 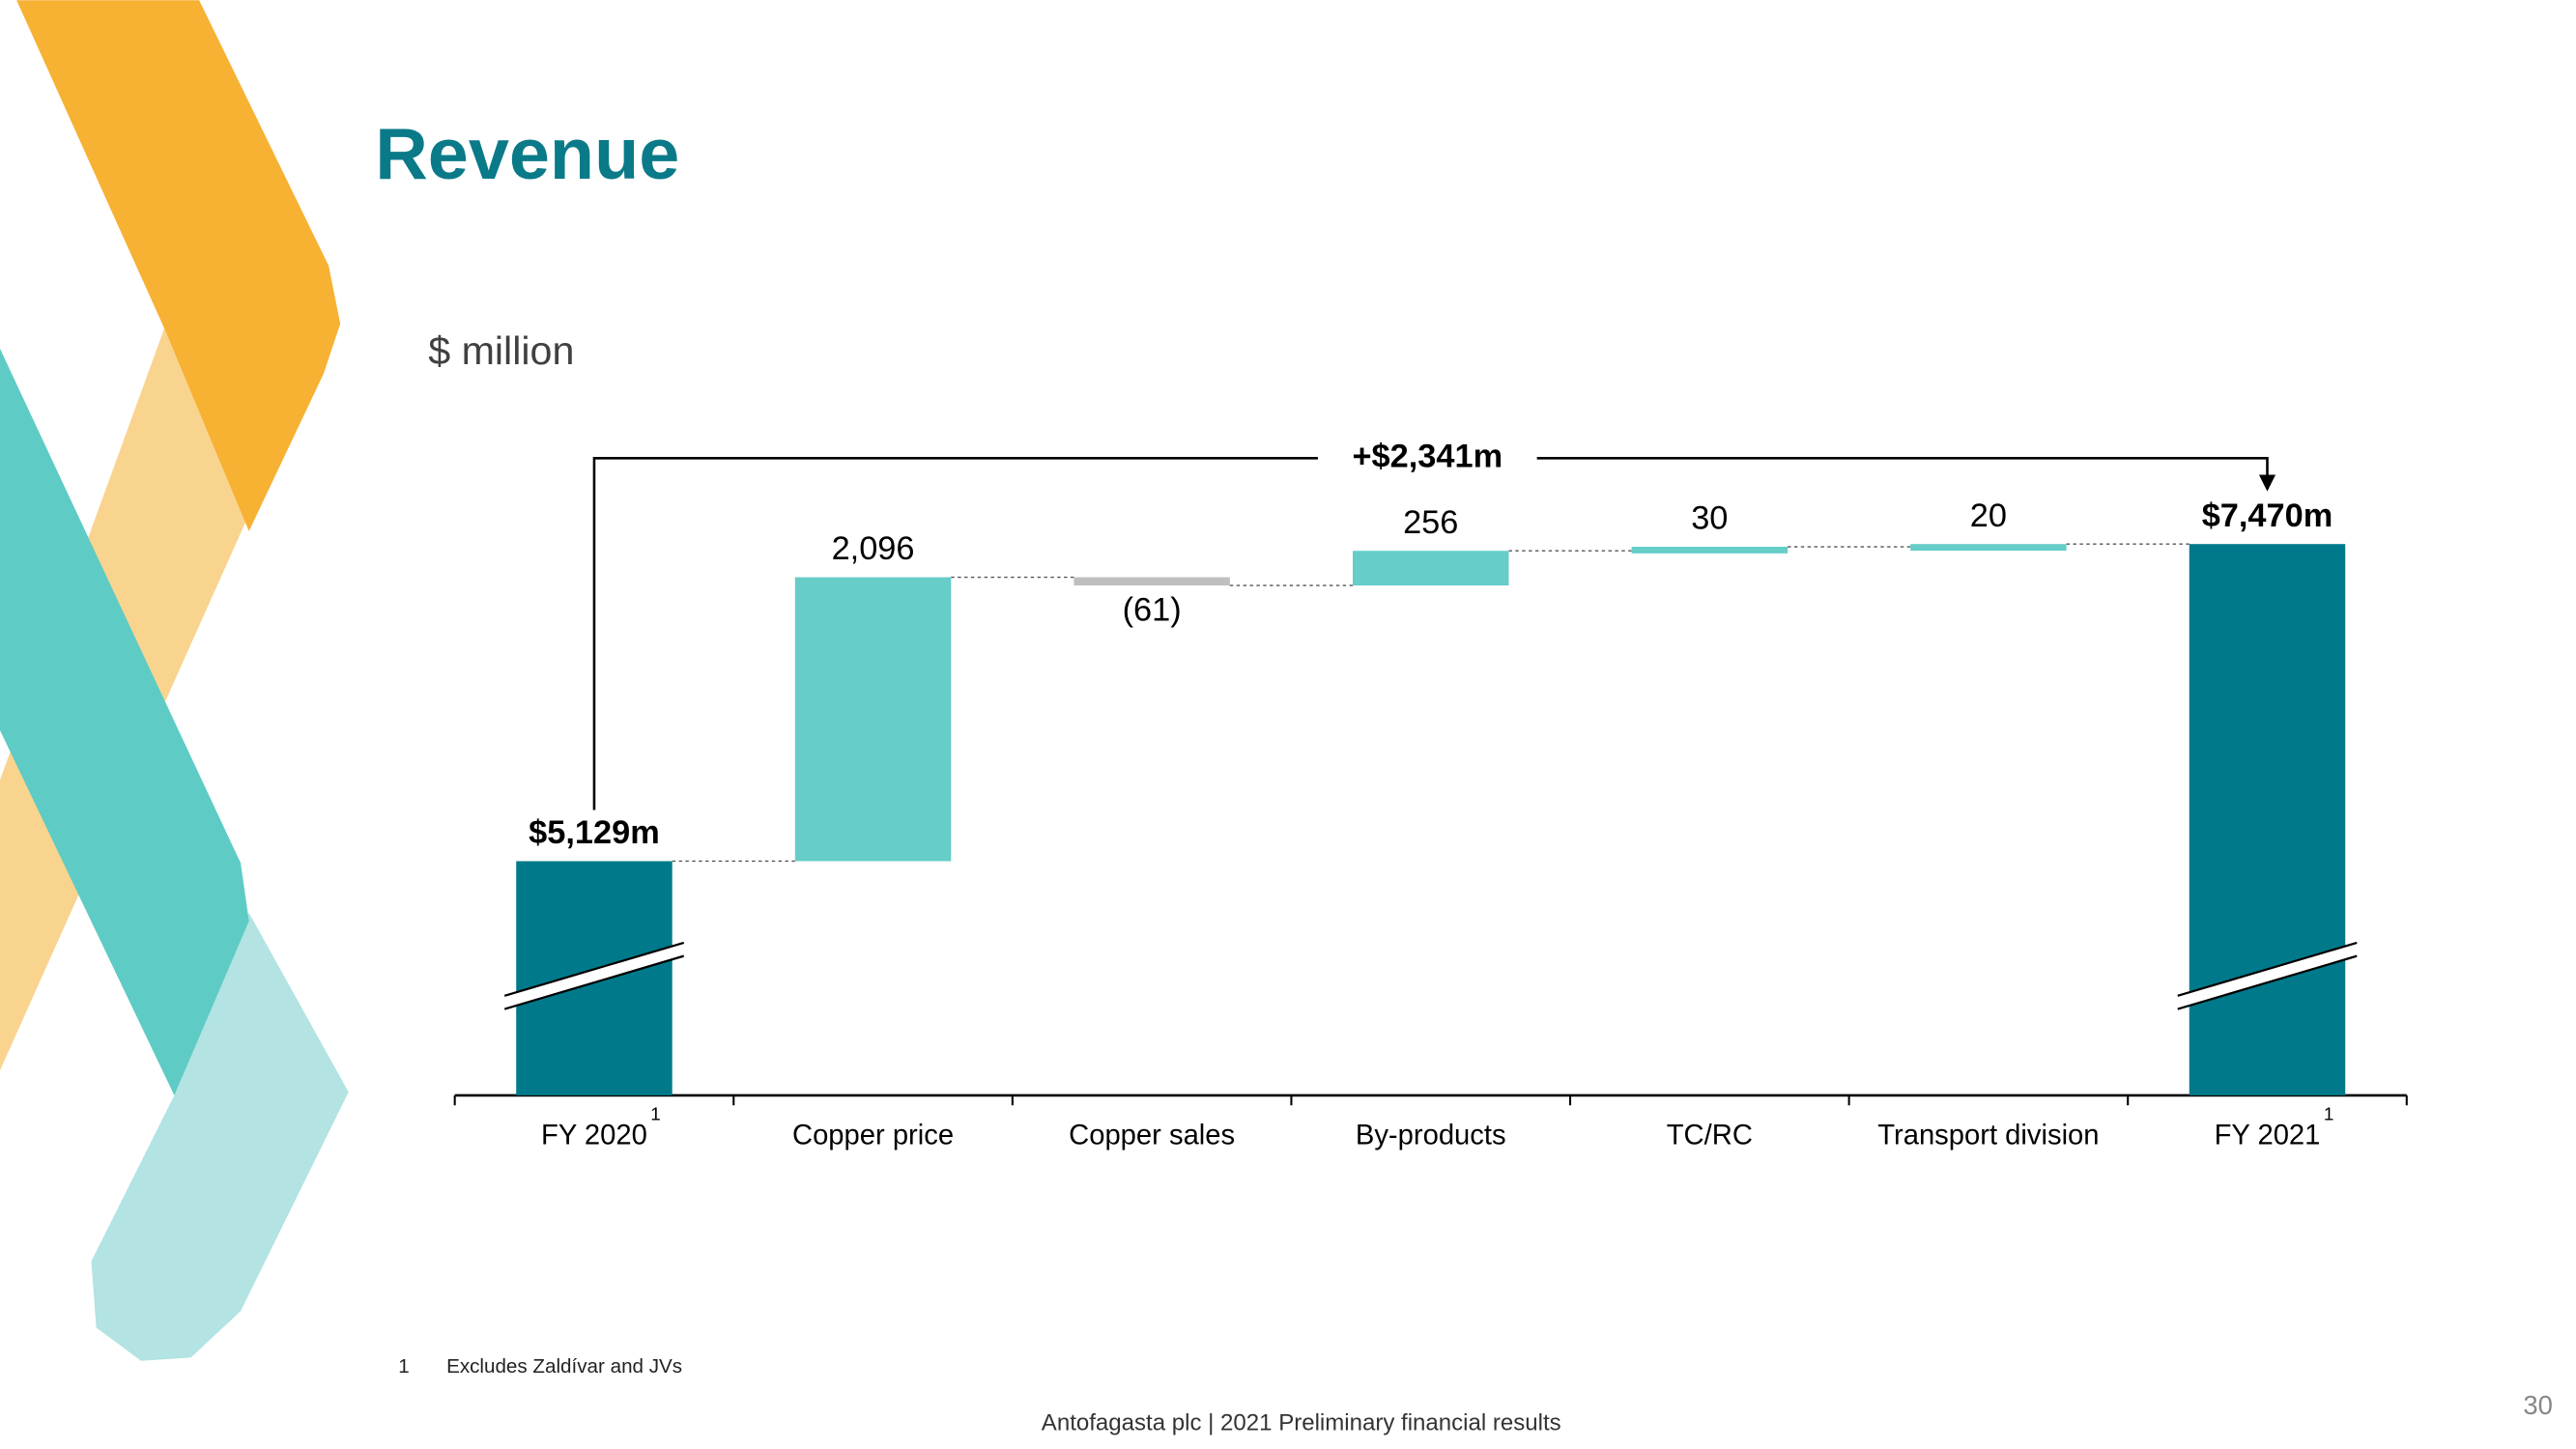 I want to click on x-tick-label: Copper sales, so click(x=1152, y=1136).